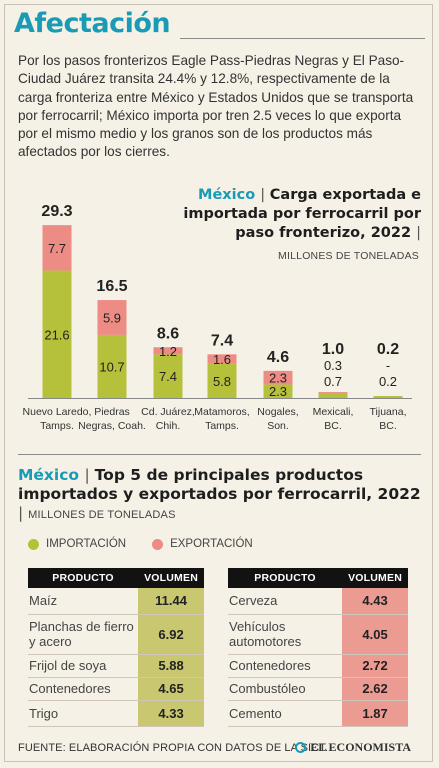  I want to click on bar-label-importacion: 10.7, so click(111, 366).